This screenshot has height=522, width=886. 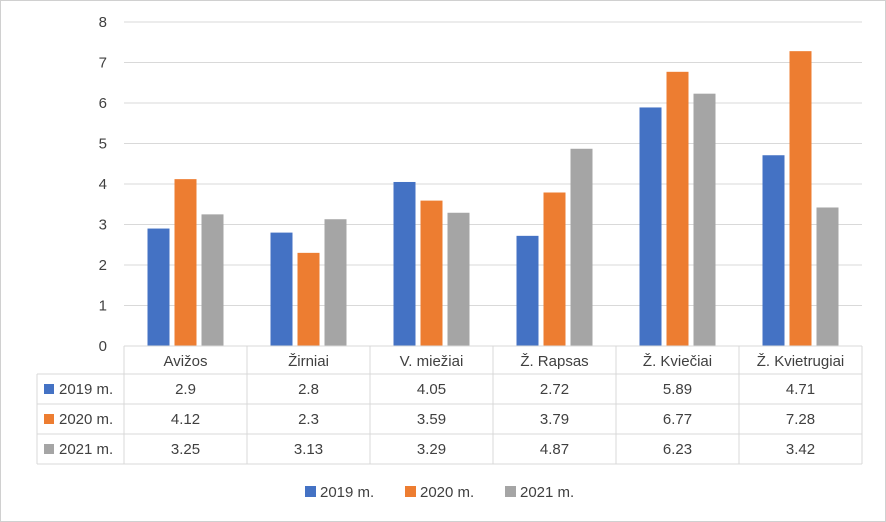 I want to click on category-label: V. miežiai, so click(x=432, y=361).